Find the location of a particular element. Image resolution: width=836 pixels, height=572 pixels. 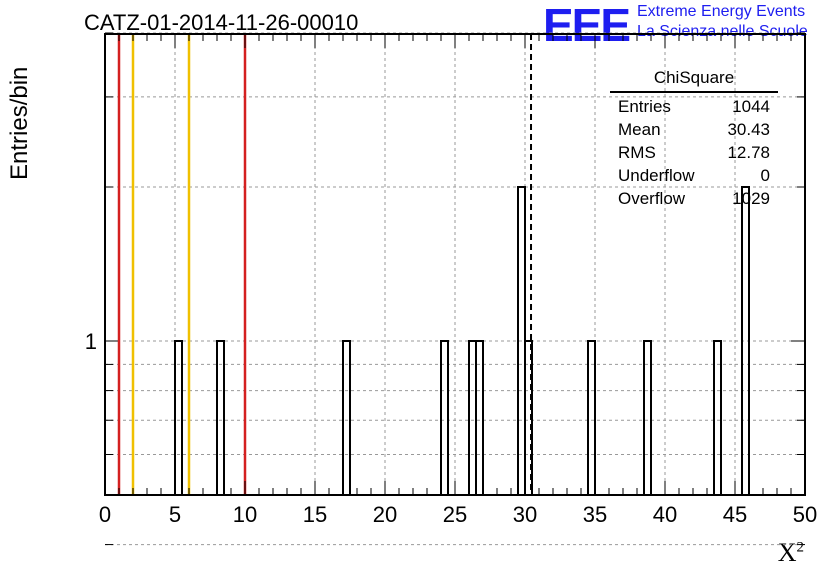

stats-row-overflow: Overflow 1029 is located at coordinates (694, 198).